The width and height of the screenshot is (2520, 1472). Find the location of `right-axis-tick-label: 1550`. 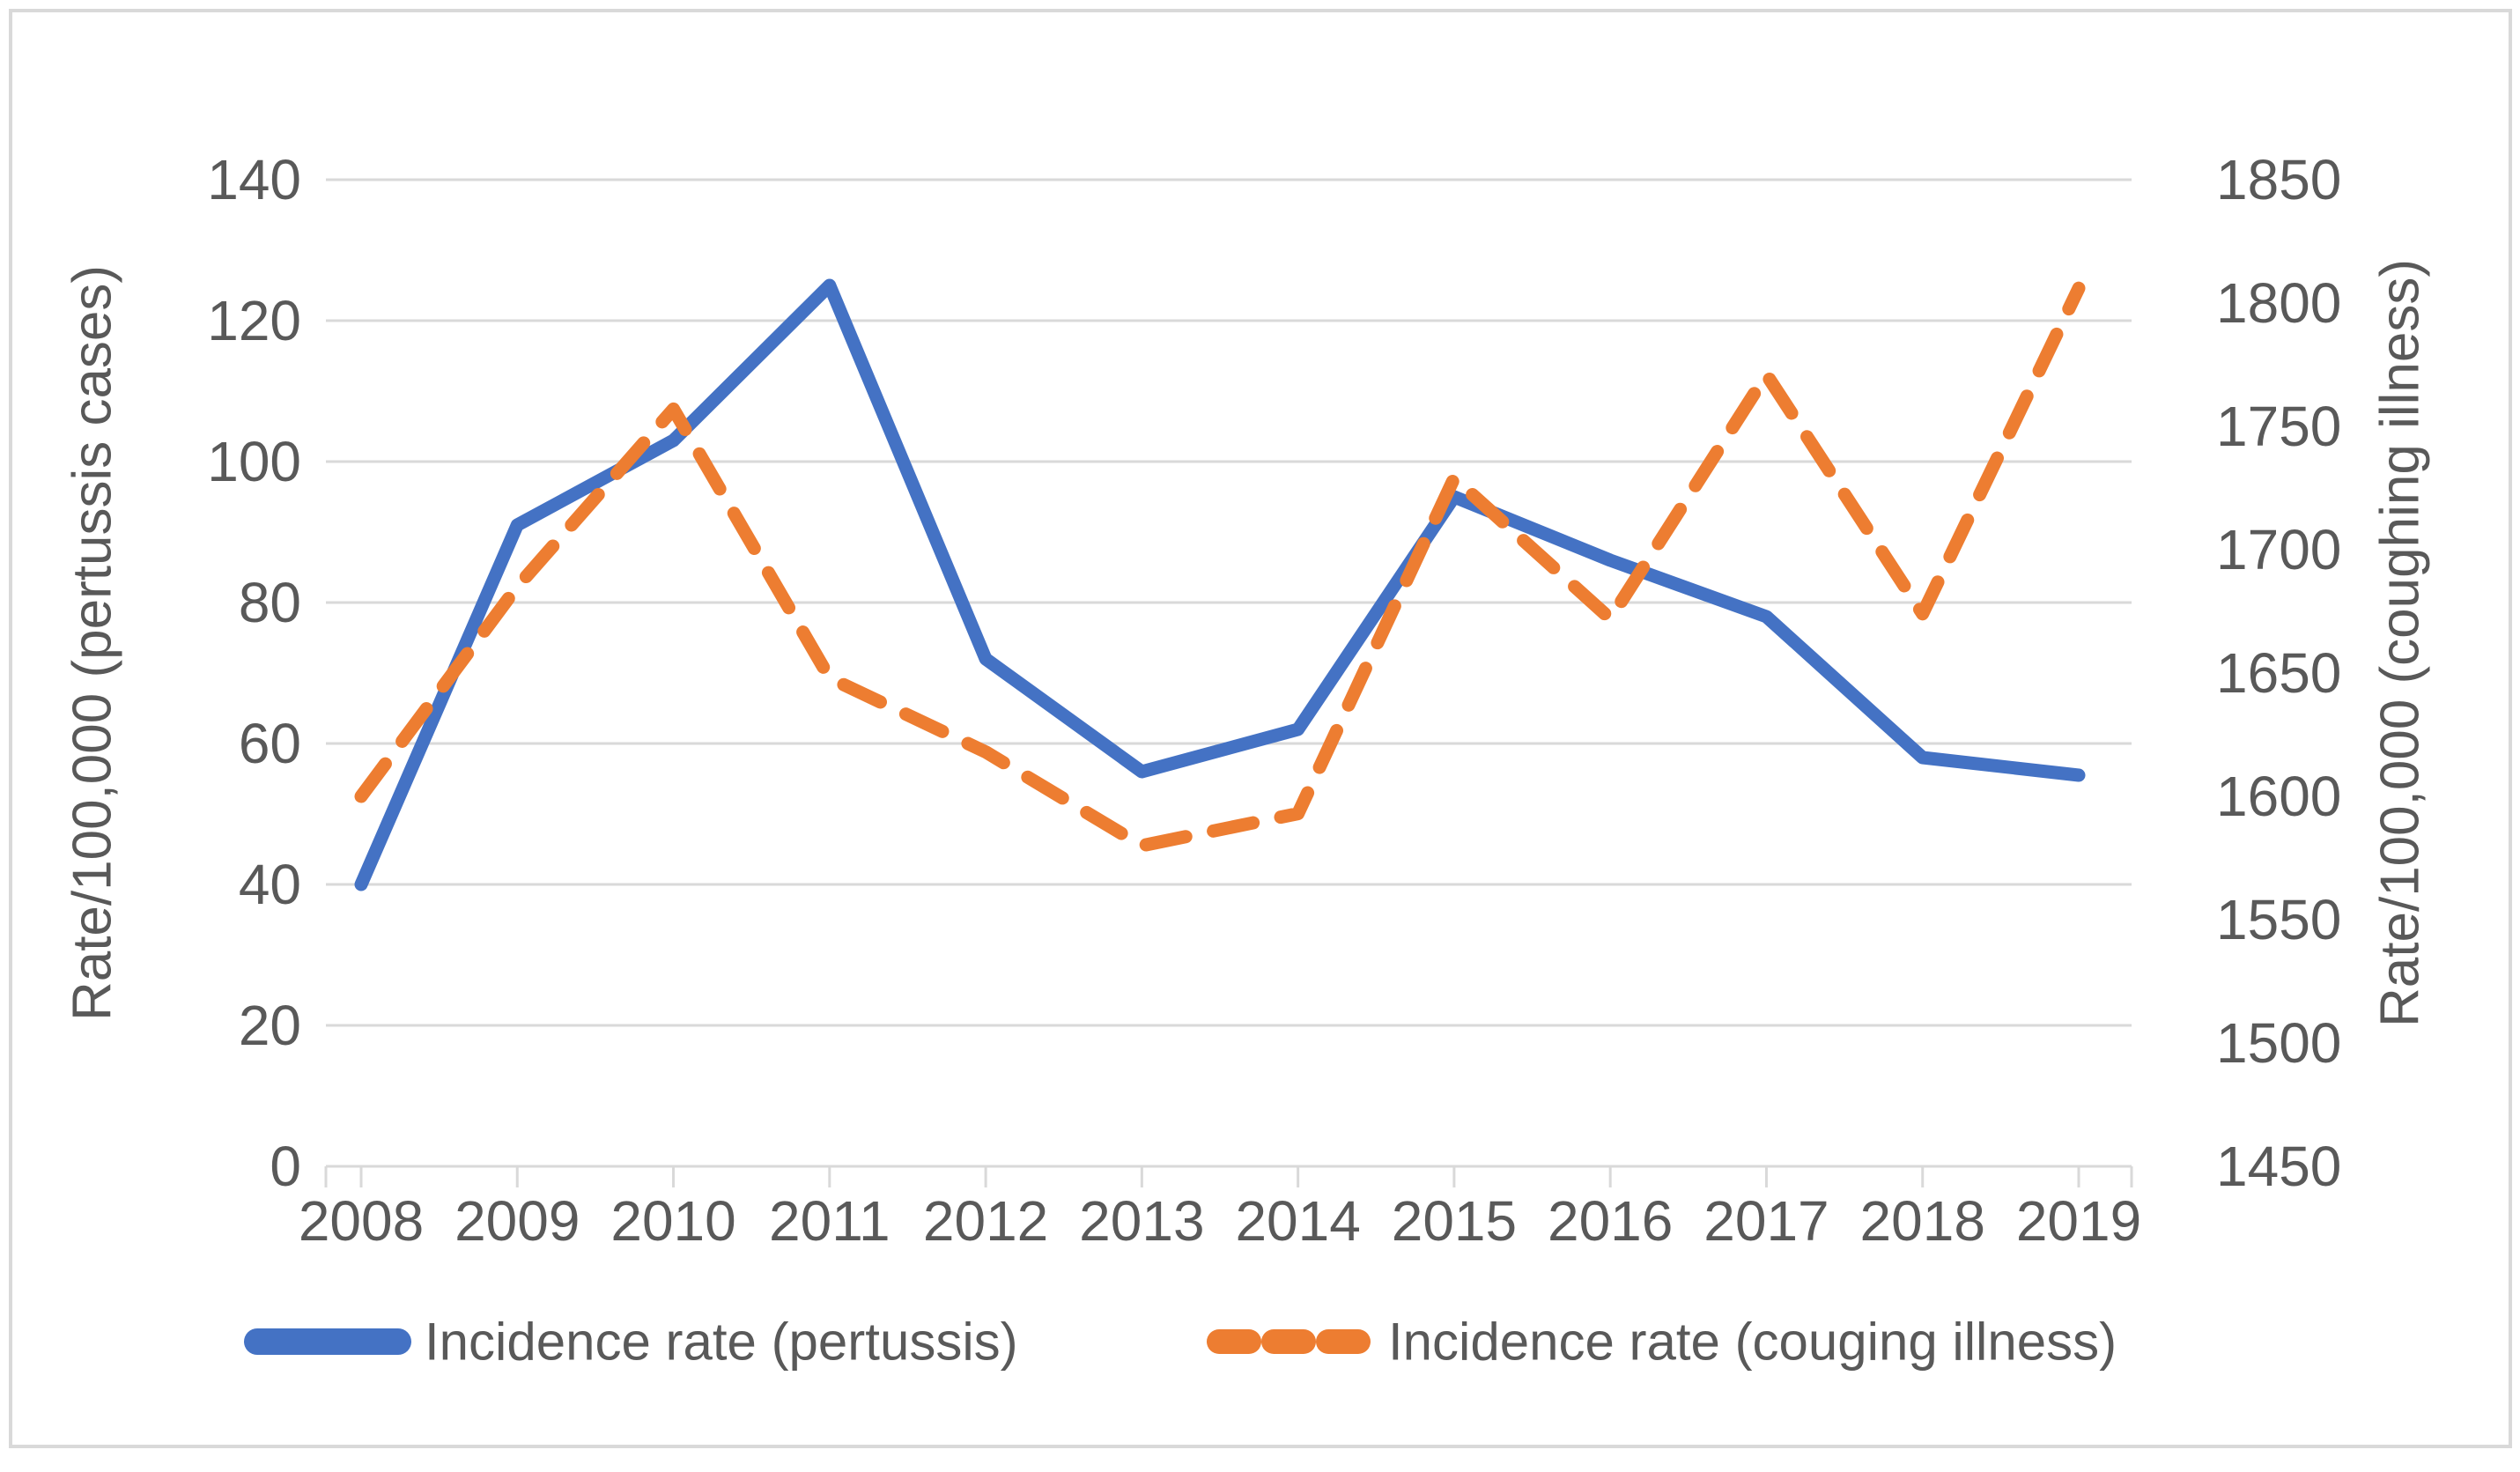

right-axis-tick-label: 1550 is located at coordinates (2278, 920).